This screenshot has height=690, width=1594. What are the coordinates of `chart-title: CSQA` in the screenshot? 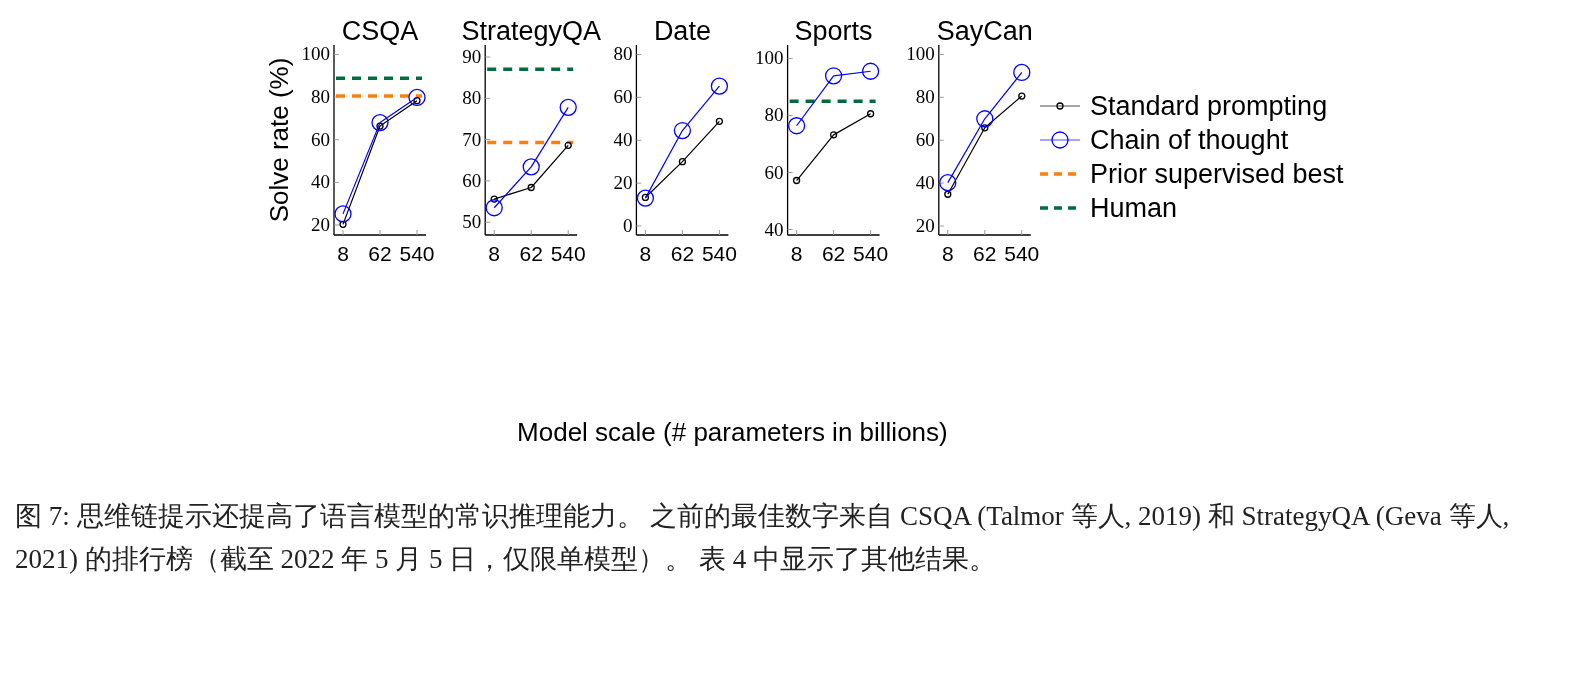 It's located at (380, 31).